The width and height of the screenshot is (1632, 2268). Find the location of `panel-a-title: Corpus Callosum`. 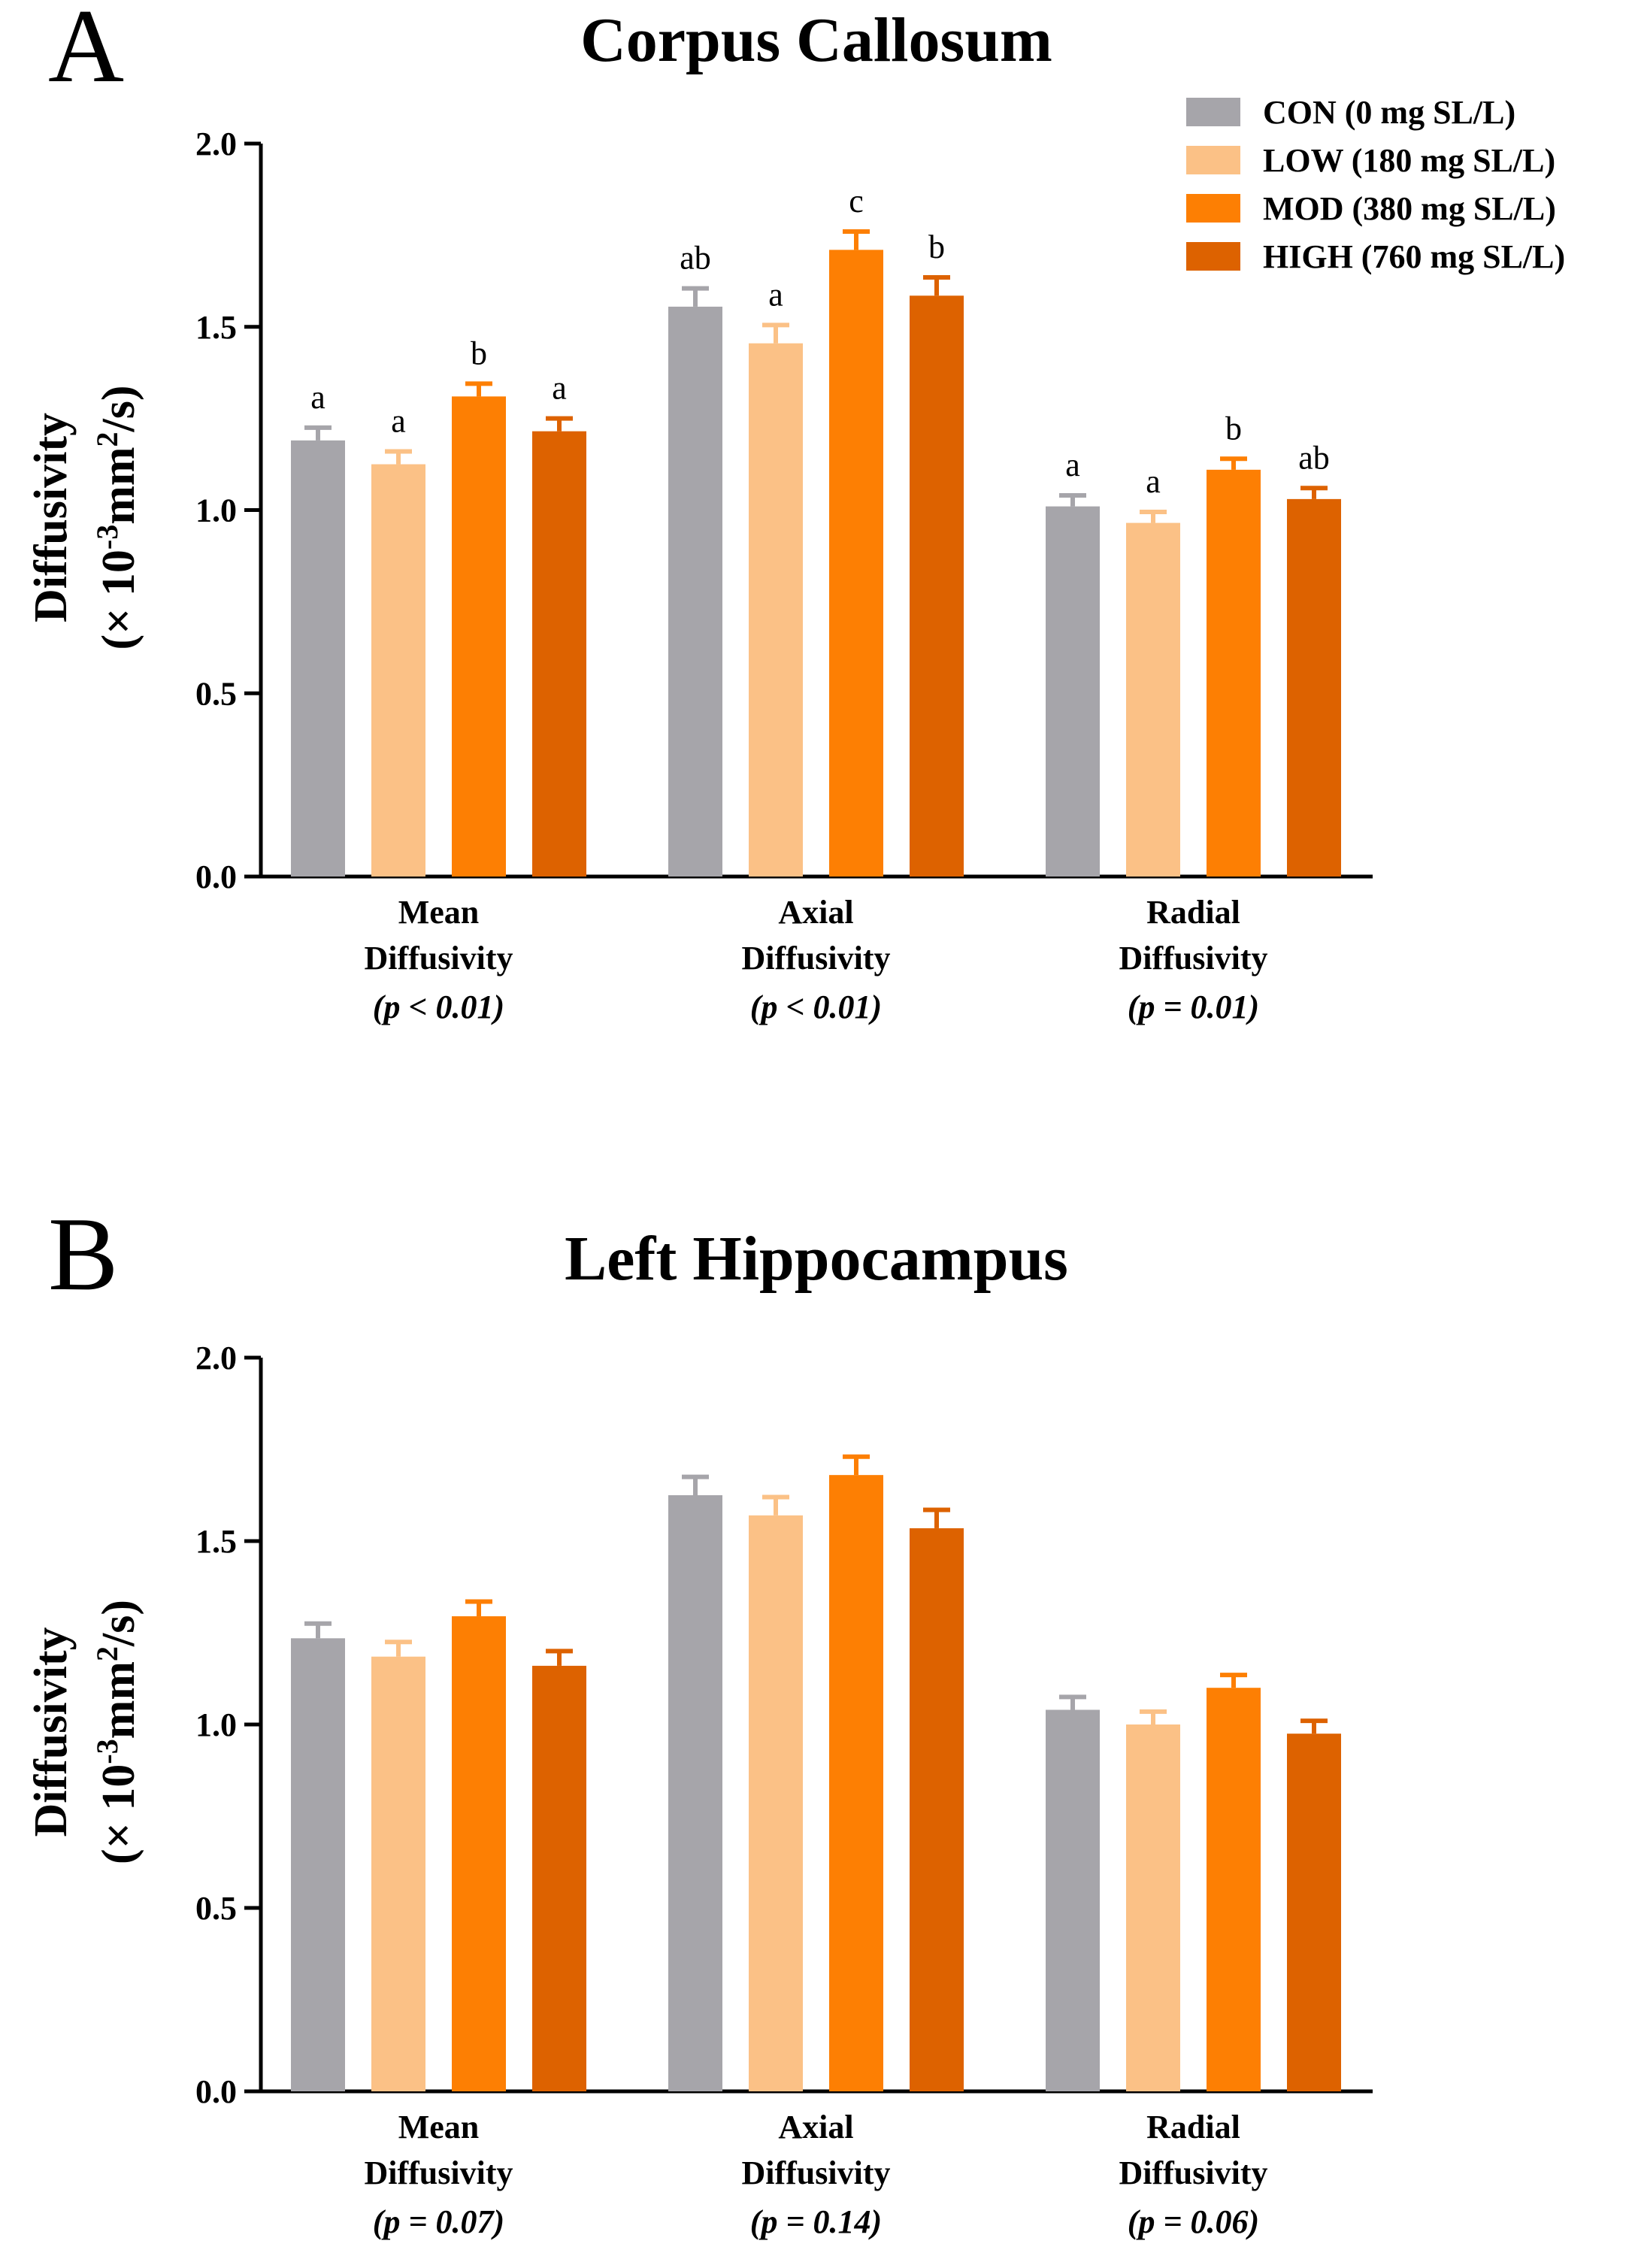

panel-a-title: Corpus Callosum is located at coordinates (816, 40).